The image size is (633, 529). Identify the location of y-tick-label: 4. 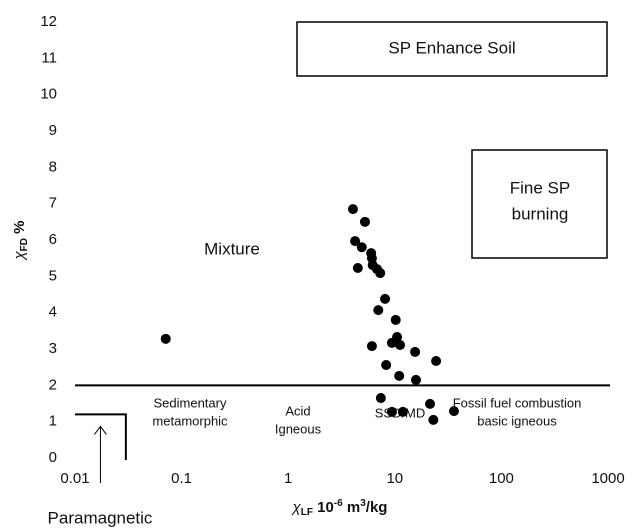
(53, 312).